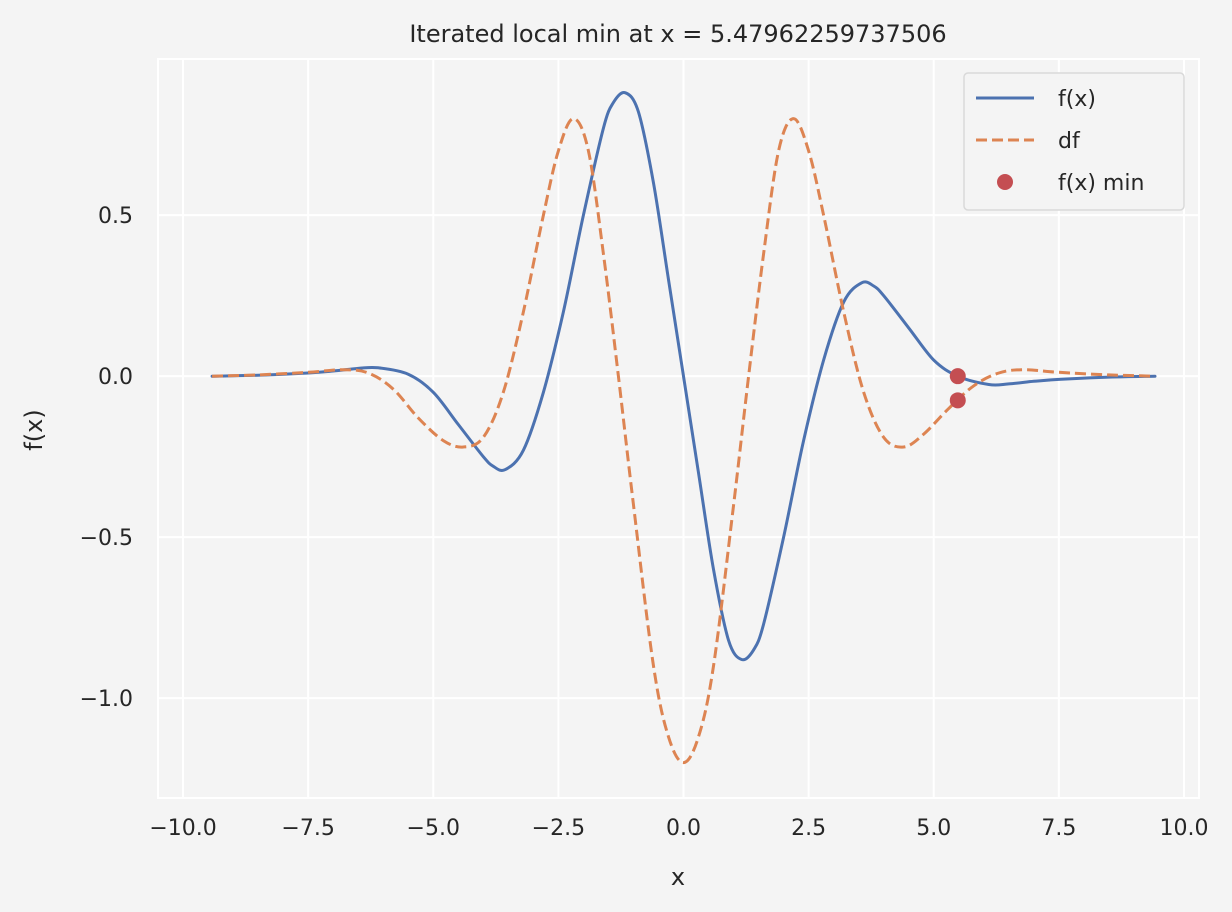  Describe the element at coordinates (115, 216) in the screenshot. I see `y-tick-label: 0.5` at that location.